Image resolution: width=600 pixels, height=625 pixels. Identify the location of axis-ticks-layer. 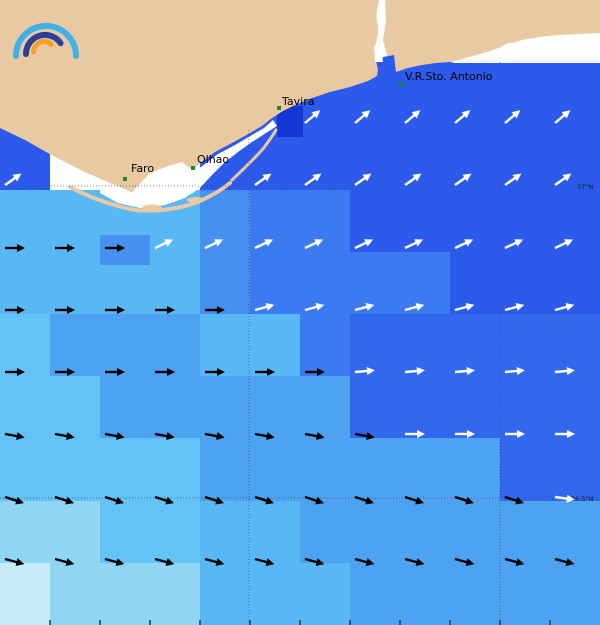
(300, 622).